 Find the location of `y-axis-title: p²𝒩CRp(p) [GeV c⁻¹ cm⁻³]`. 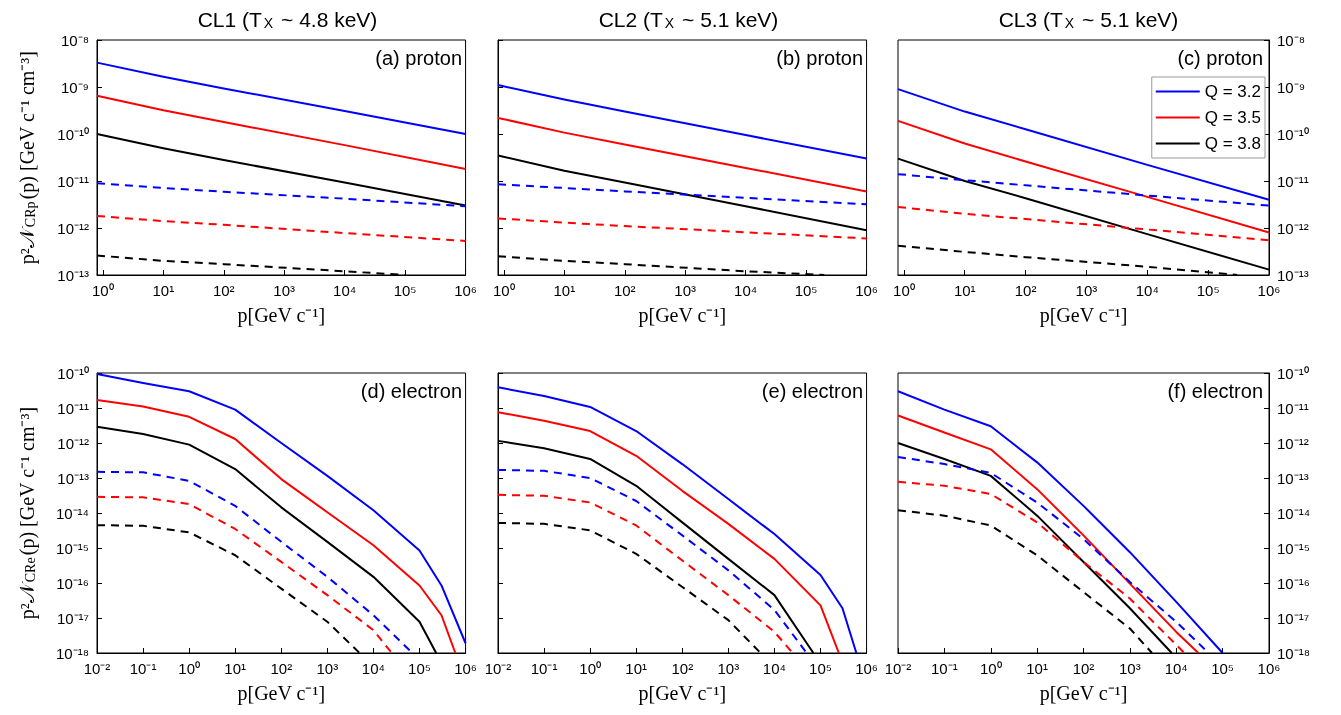

y-axis-title: p²𝒩CRp(p) [GeV c⁻¹ cm⁻³] is located at coordinates (27, 157).